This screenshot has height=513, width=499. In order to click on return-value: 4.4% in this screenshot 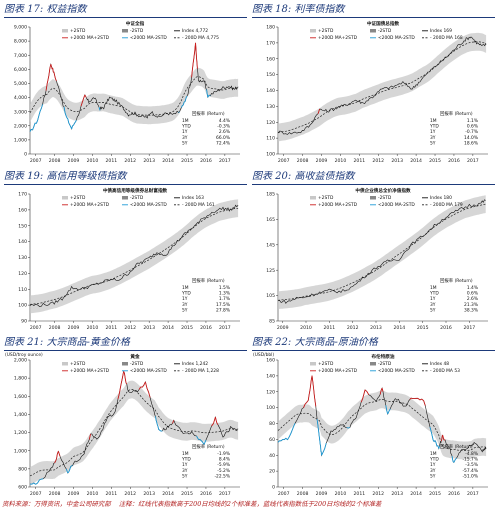, I will do `click(224, 121)`.